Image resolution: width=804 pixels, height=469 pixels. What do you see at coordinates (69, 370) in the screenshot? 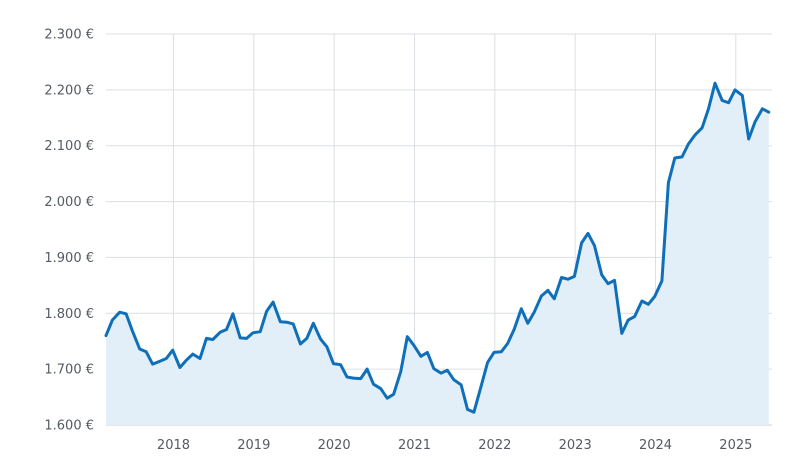
I see `y-tick-label: 1.700 €` at bounding box center [69, 370].